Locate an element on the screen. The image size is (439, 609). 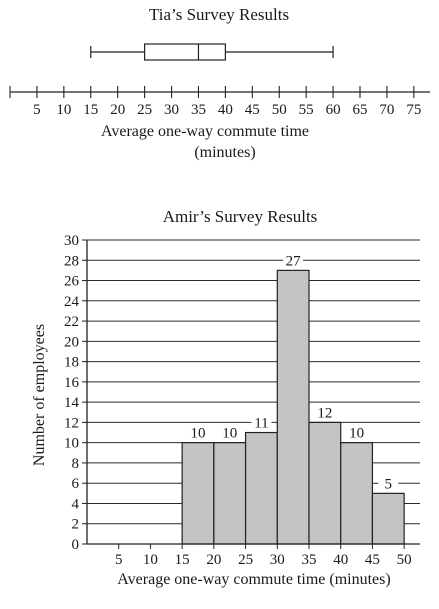
box-plot-tick-label: 15 is located at coordinates (90, 110).